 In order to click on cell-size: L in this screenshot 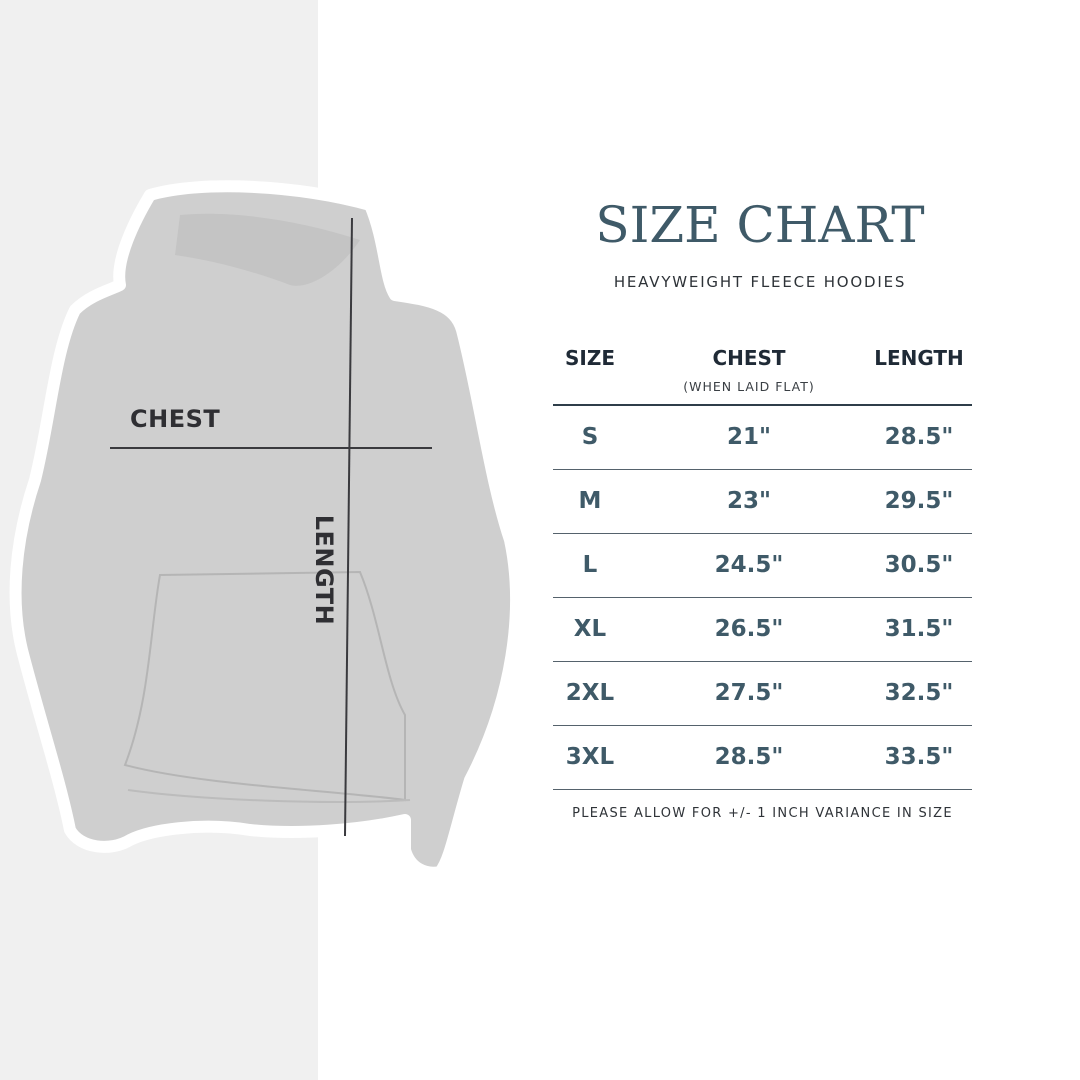, I will do `click(590, 565)`.